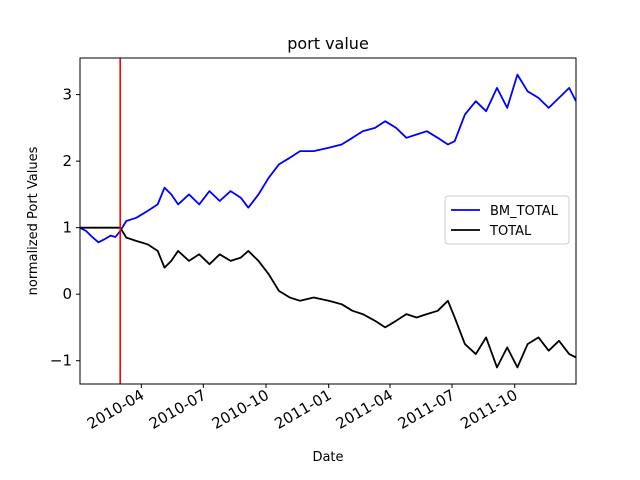 The image size is (640, 480). What do you see at coordinates (33, 220) in the screenshot?
I see `y-axis-label: normalized Port Values` at bounding box center [33, 220].